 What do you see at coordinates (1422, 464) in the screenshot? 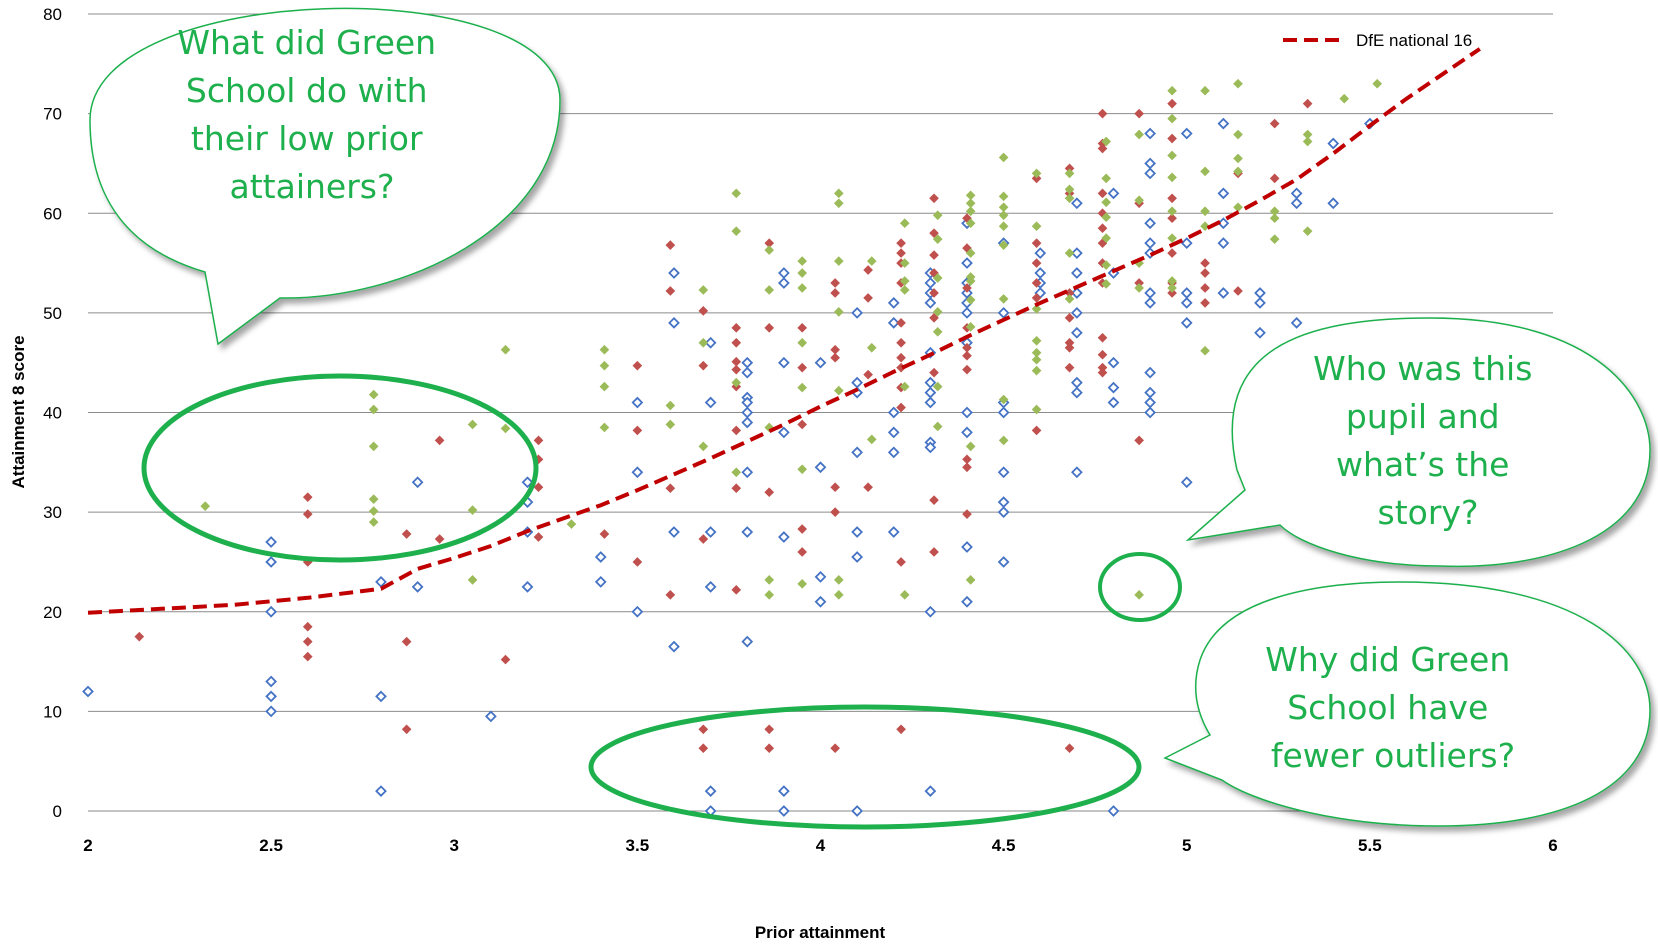
I see `bubble-line: what’s the` at bounding box center [1422, 464].